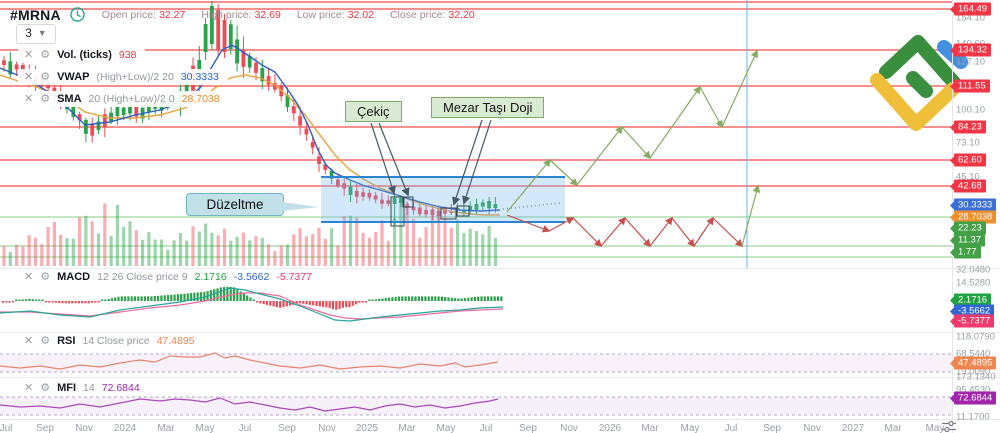  I want to click on gravestone-doji-annotation: Mezar Taşı Doji, so click(488, 107).